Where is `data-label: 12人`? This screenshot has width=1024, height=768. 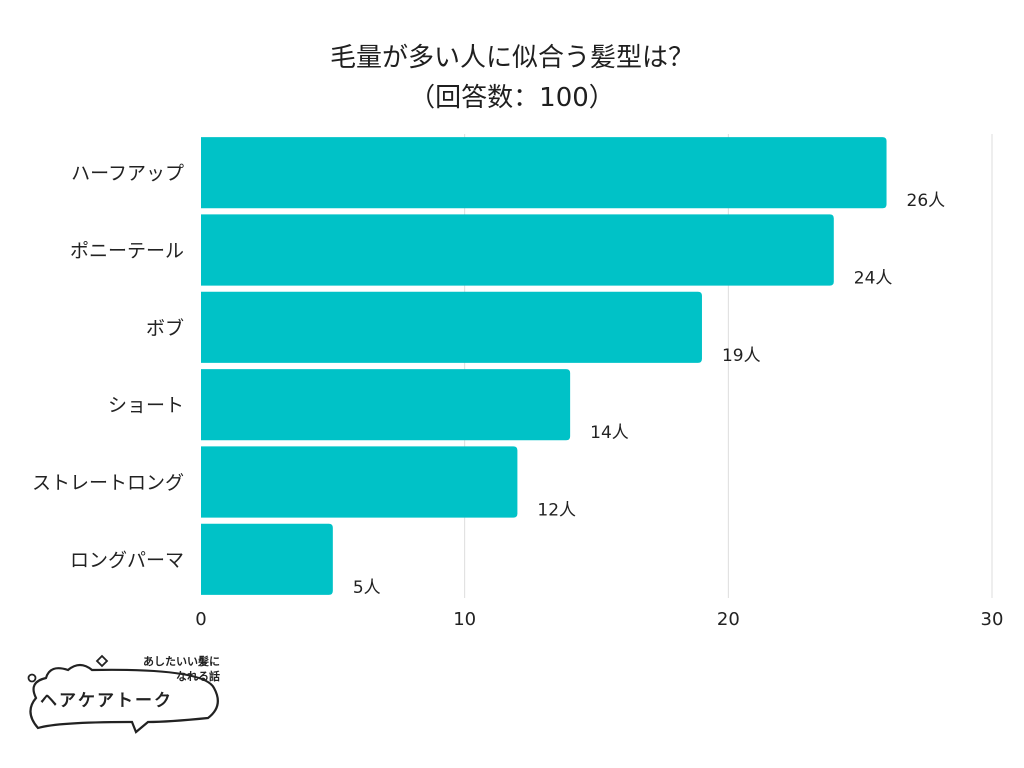 data-label: 12人 is located at coordinates (556, 511).